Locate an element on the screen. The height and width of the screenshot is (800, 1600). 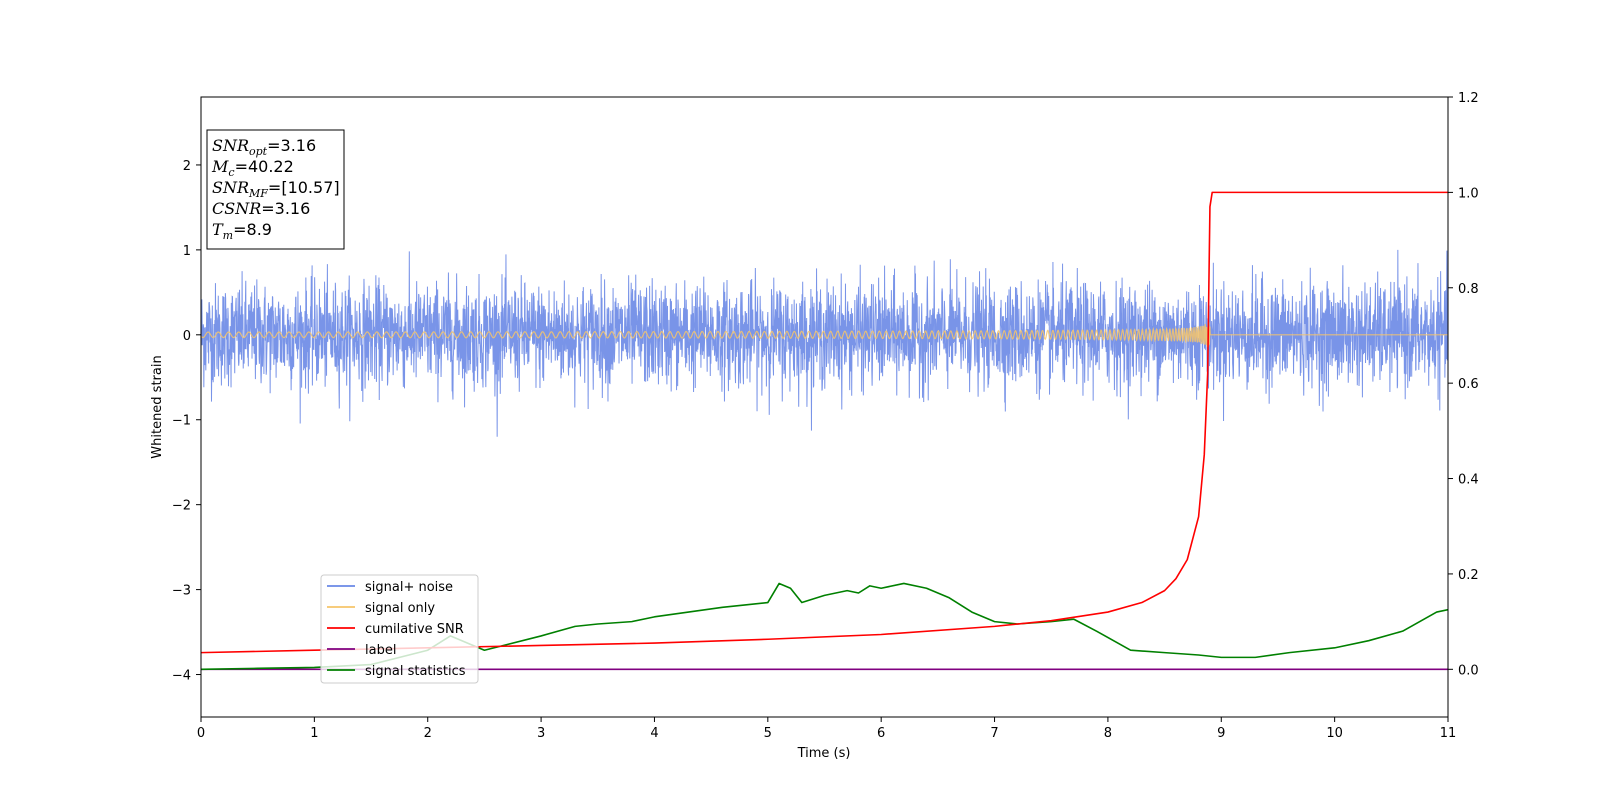
legend-entry: signal statistics is located at coordinates (415, 671).